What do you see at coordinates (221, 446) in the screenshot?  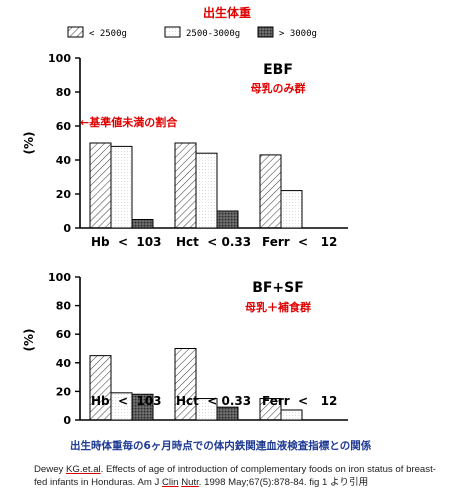 I see `figure-caption: 出生時体重毎の6ヶ月時点での体内鉄関連血液検査指標との関係` at bounding box center [221, 446].